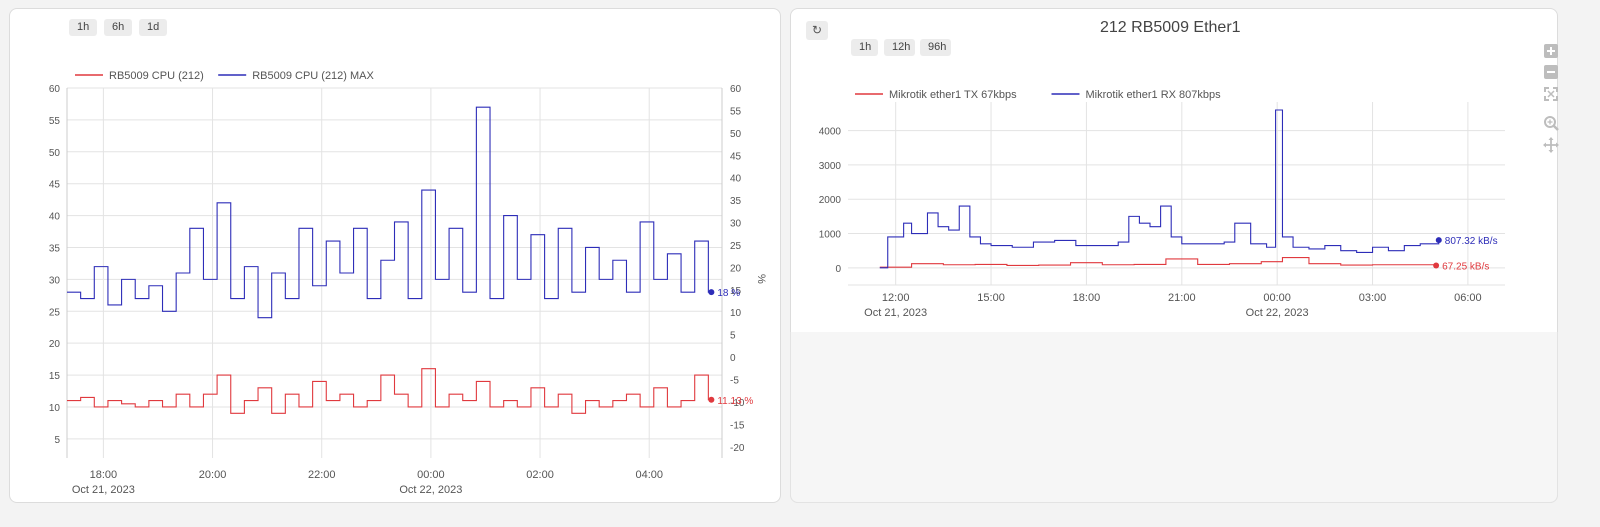  I want to click on y-right-tick-label: 55, so click(736, 111).